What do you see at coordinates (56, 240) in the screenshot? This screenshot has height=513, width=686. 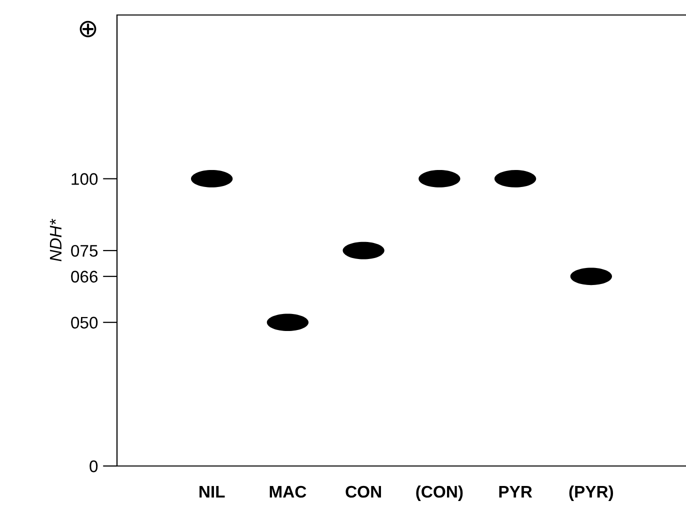 I see `y-axis-title: NDH*` at bounding box center [56, 240].